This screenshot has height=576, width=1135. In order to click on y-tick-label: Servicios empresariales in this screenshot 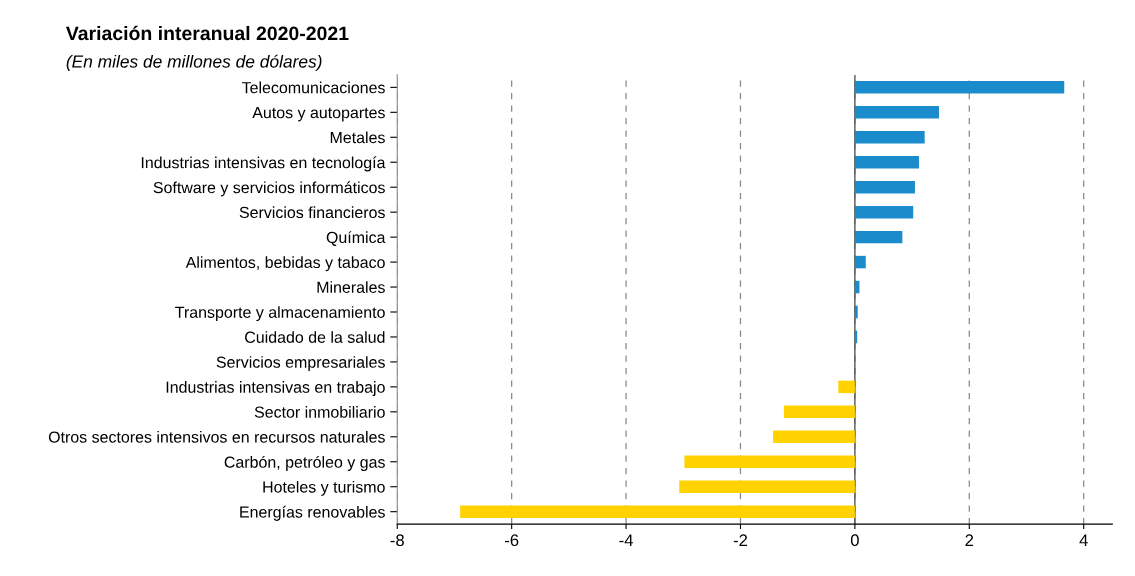, I will do `click(300, 364)`.